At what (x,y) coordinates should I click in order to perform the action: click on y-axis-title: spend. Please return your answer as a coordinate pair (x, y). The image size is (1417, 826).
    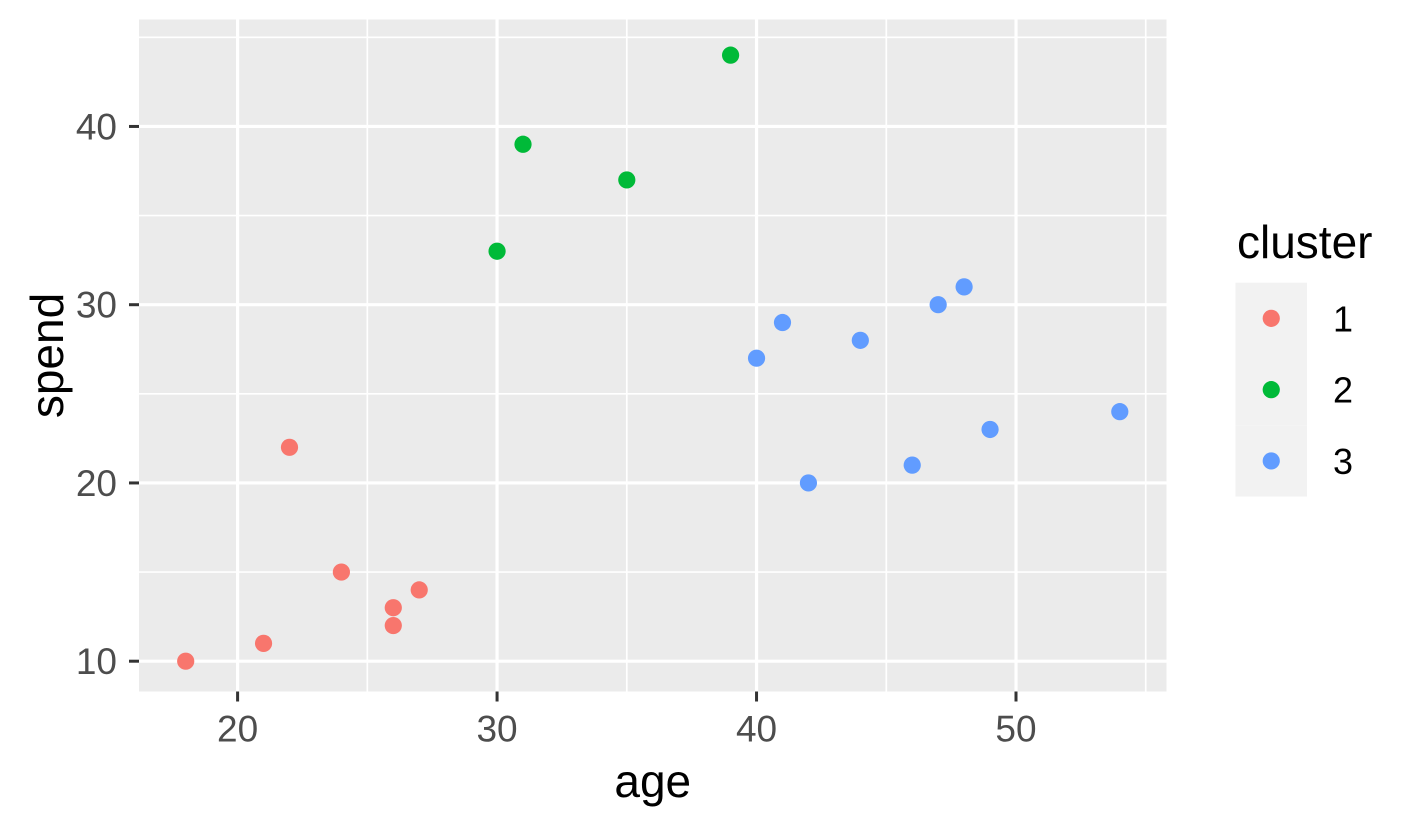
    Looking at the image, I should click on (47, 355).